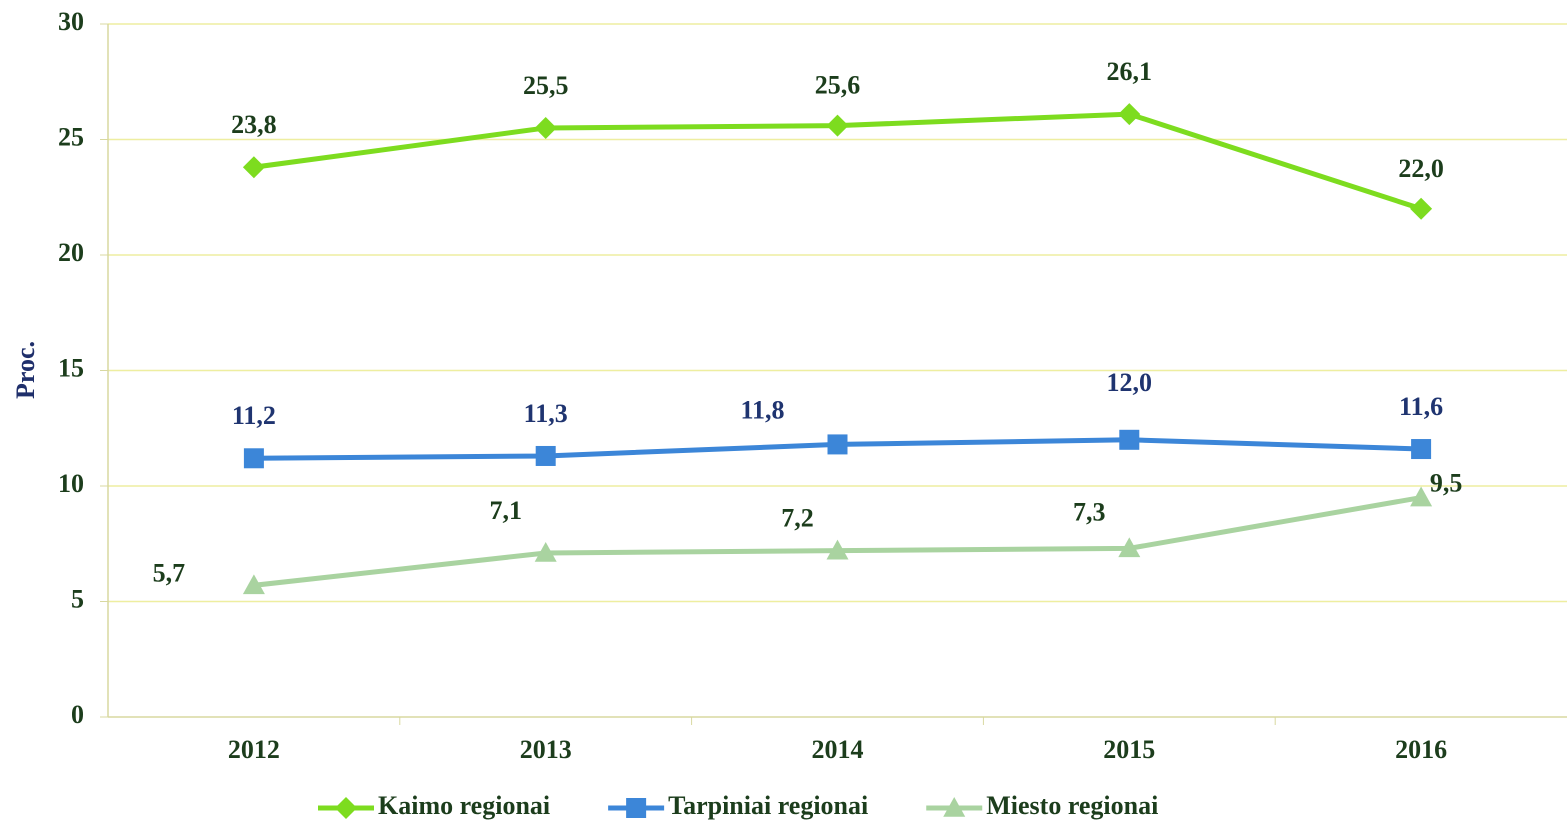 The width and height of the screenshot is (1567, 830). I want to click on y-tick-label: 0, so click(77, 714).